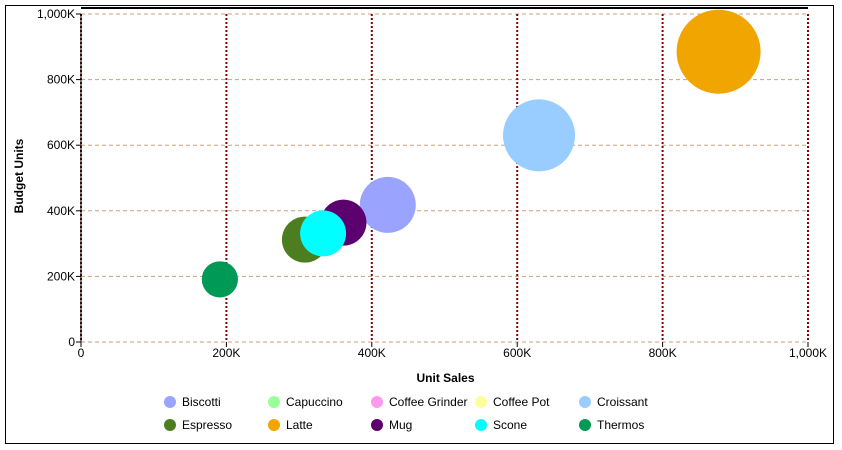  Describe the element at coordinates (61, 145) in the screenshot. I see `y-tick-label: 600K` at that location.